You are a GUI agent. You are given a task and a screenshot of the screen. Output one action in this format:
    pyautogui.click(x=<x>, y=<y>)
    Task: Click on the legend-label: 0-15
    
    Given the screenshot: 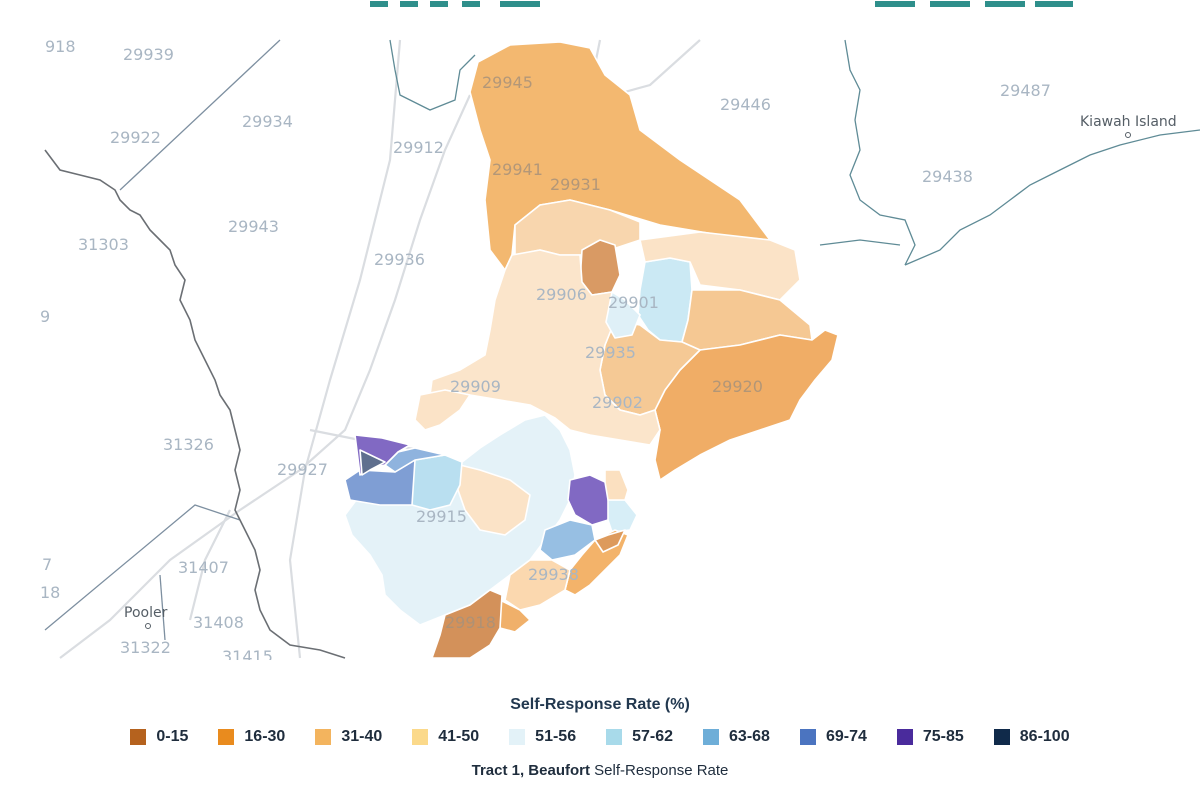 What is the action you would take?
    pyautogui.click(x=172, y=736)
    